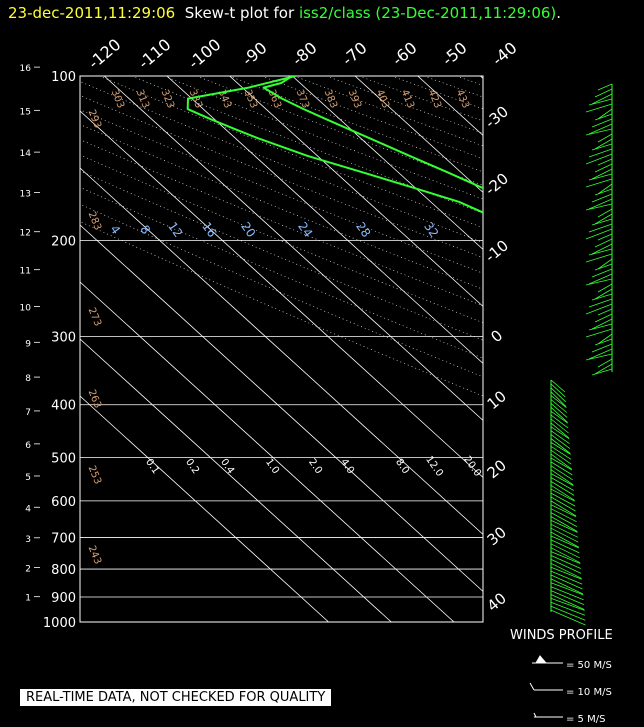  Describe the element at coordinates (305, 229) in the screenshot. I see `mixing-ratio-label: 24` at that location.